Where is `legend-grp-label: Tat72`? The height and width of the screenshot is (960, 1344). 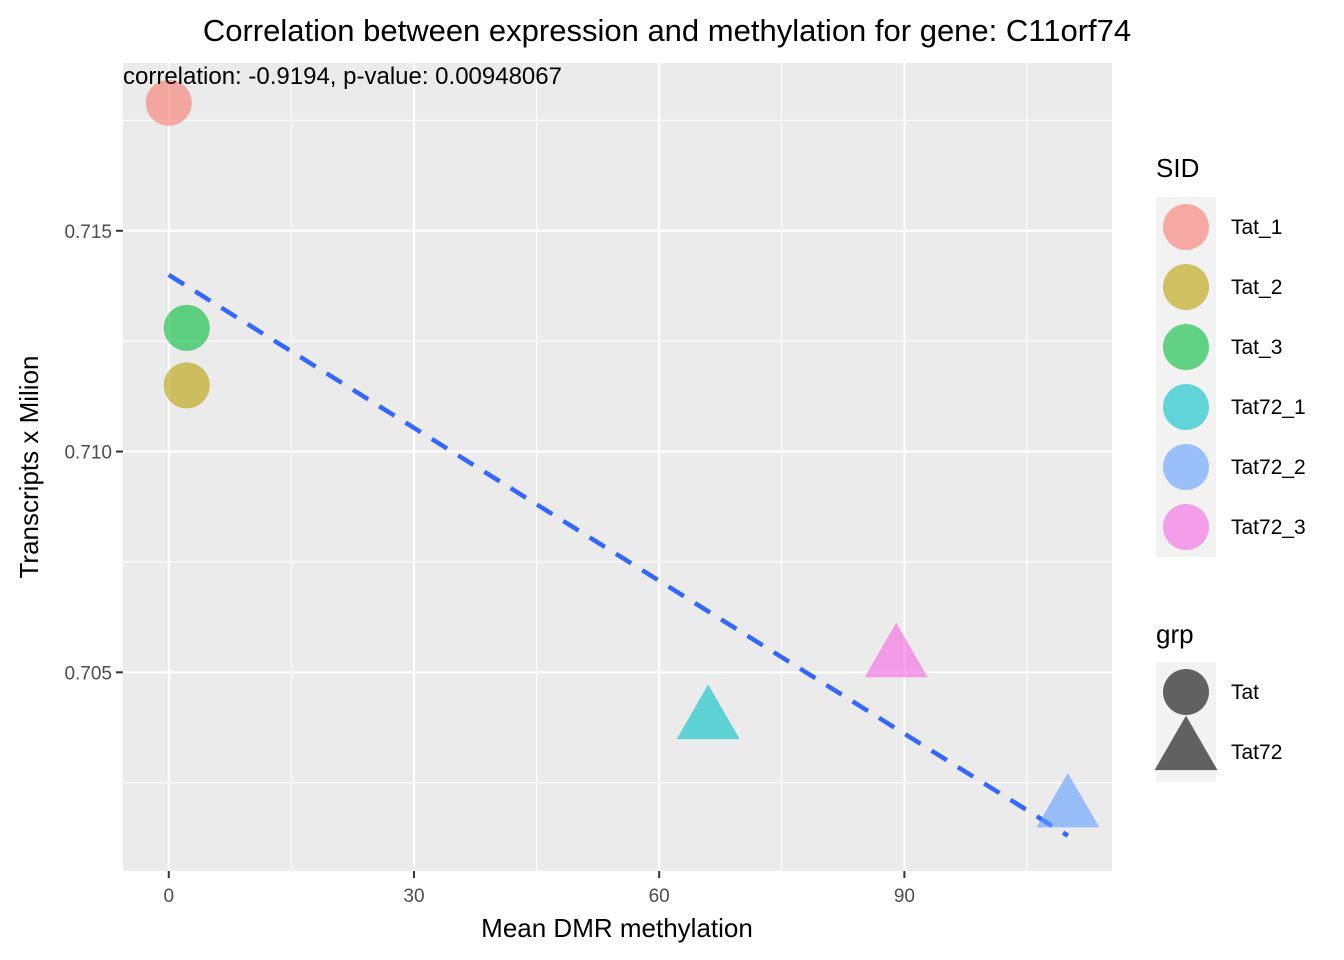
legend-grp-label: Tat72 is located at coordinates (1256, 752).